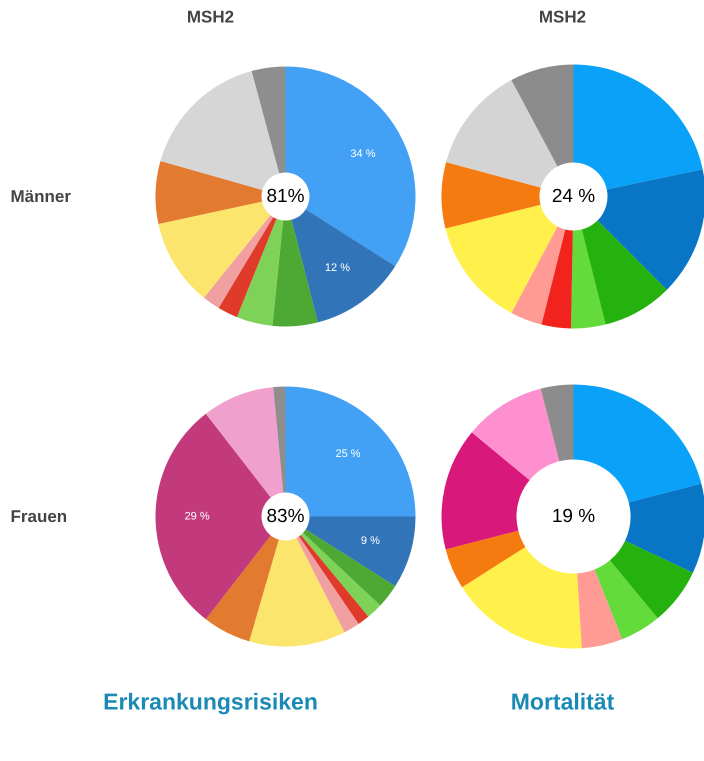 The height and width of the screenshot is (761, 704). What do you see at coordinates (41, 196) in the screenshot?
I see `text: Männer` at bounding box center [41, 196].